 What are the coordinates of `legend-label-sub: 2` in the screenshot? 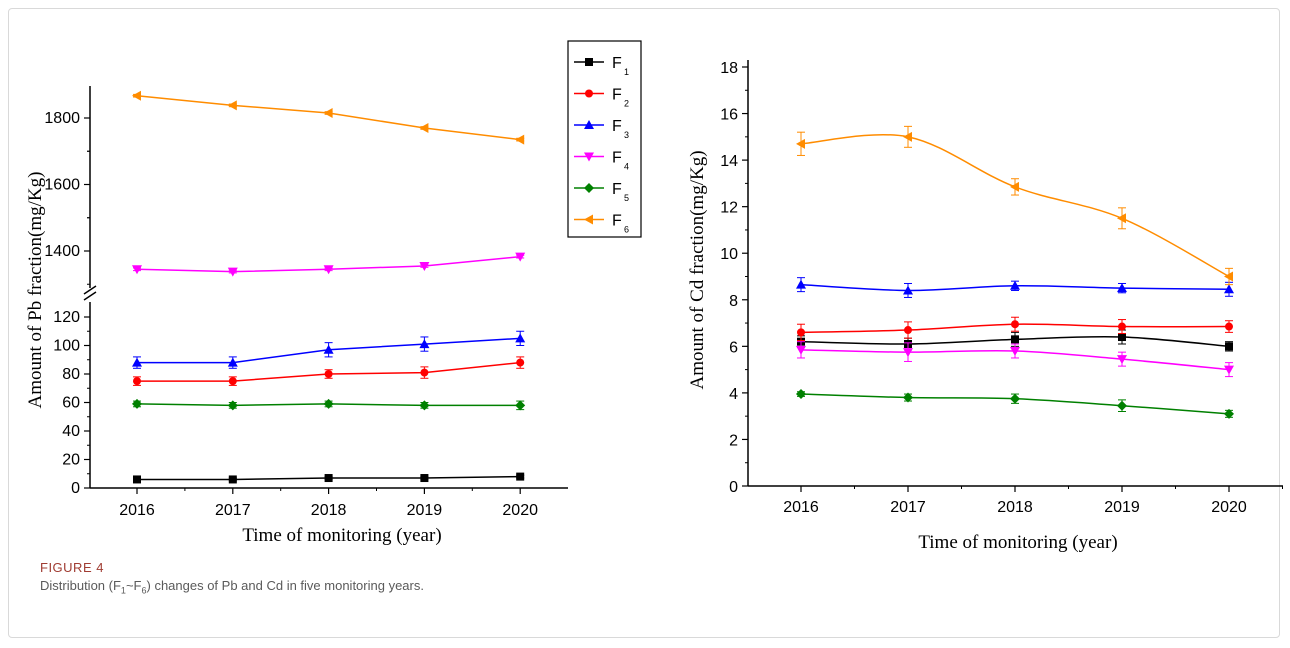 It's located at (626, 104).